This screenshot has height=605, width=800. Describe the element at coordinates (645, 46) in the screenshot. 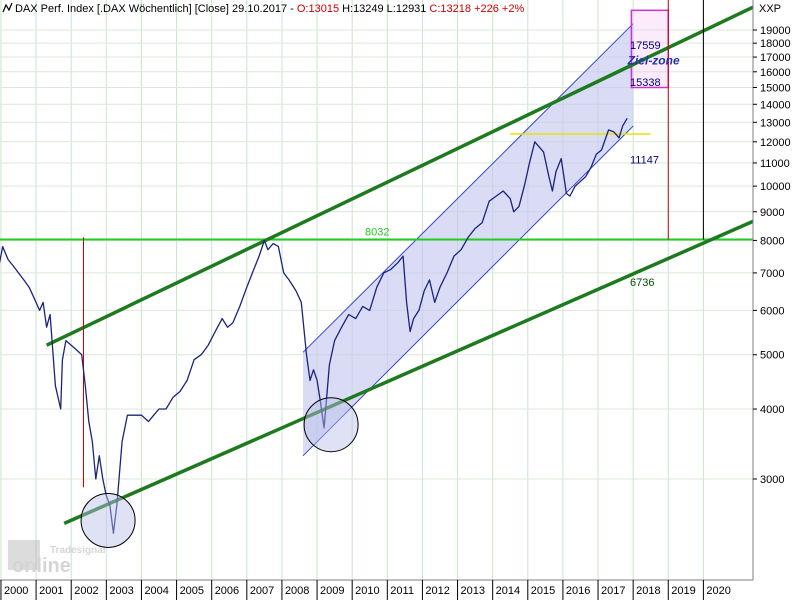

I see `level-label-17559: 17559` at that location.